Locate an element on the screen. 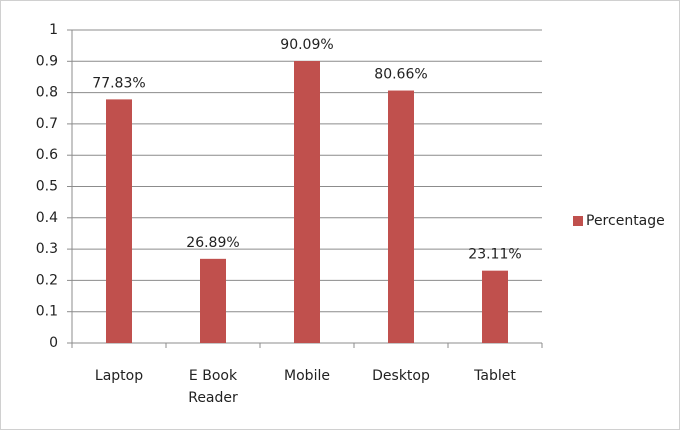  y-tick-label: 0.8 is located at coordinates (47, 93).